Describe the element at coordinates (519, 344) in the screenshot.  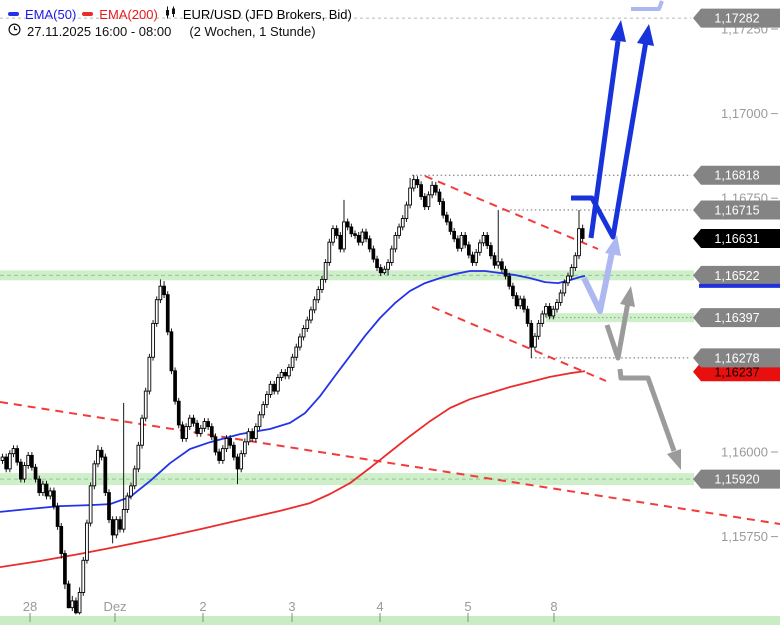
I see `falling-trendline-mid` at that location.